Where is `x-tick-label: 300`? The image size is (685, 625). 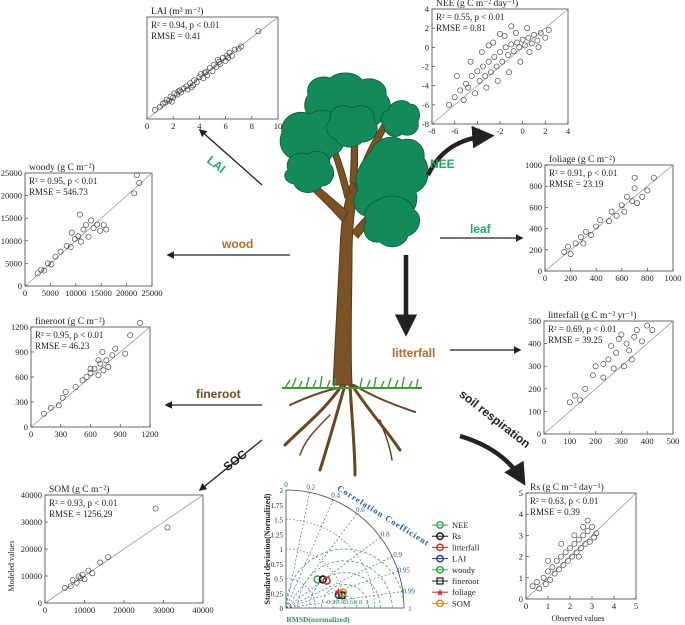
x-tick-label: 300 is located at coordinates (621, 441).